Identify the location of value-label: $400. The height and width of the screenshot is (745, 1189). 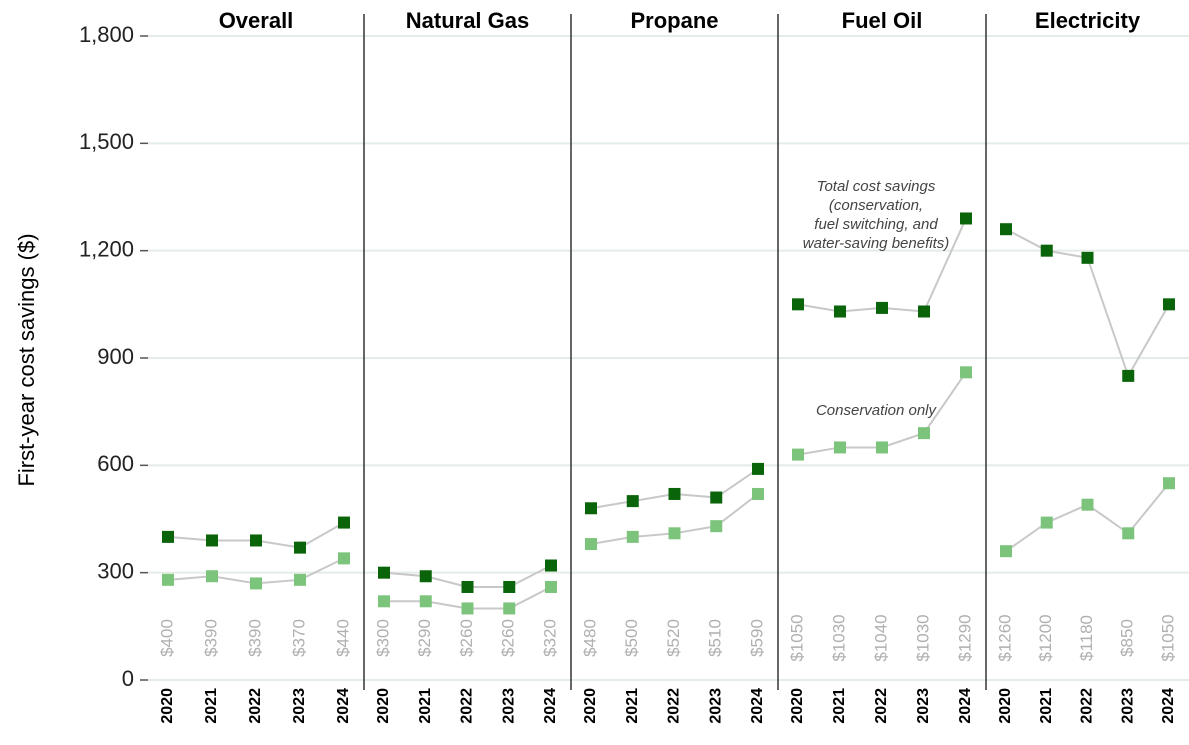
(166, 638).